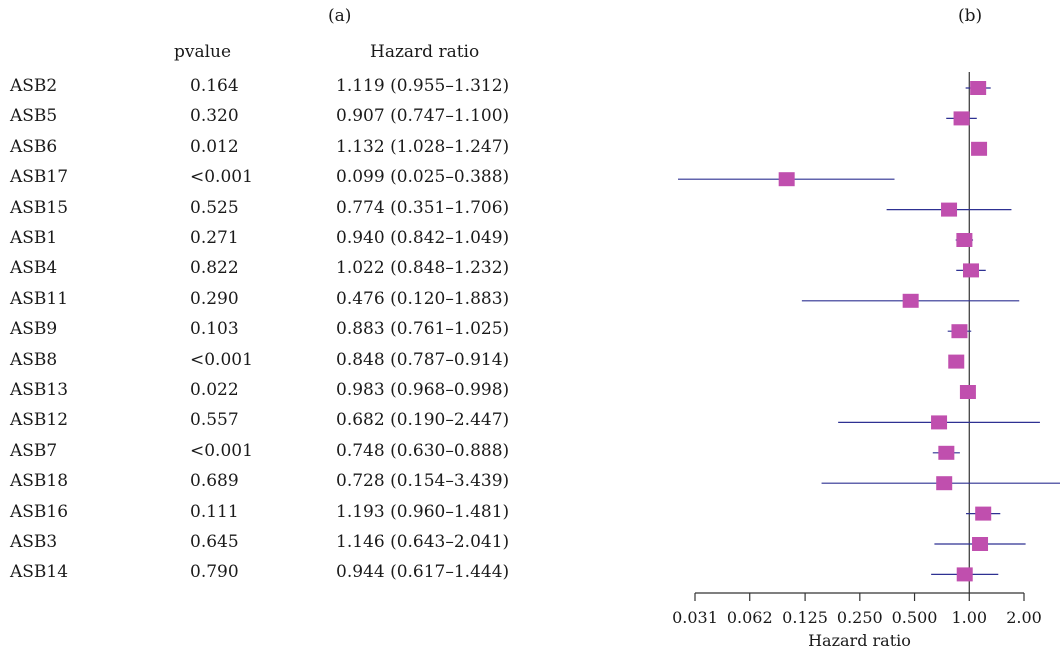 The image size is (1060, 653). I want to click on hazard-ratio-cell: 1.119 (0.955–1.312), so click(423, 86).